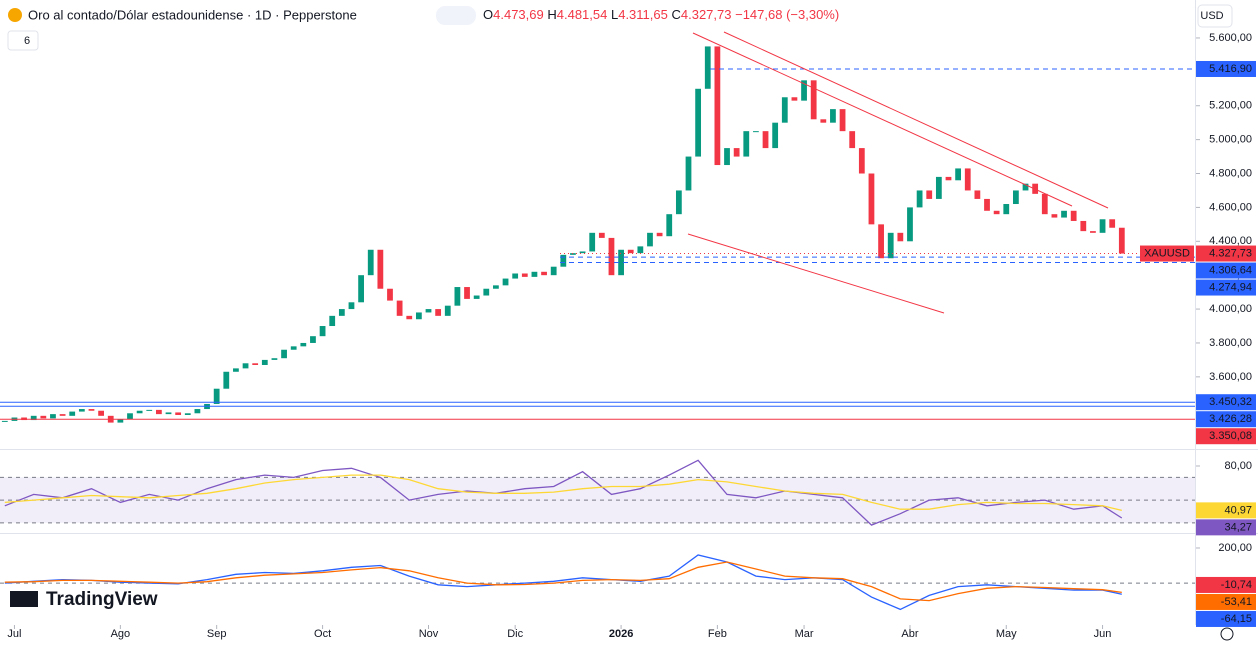 The width and height of the screenshot is (1258, 652). Describe the element at coordinates (1230, 106) in the screenshot. I see `y-tick-label: 5.200,00` at that location.